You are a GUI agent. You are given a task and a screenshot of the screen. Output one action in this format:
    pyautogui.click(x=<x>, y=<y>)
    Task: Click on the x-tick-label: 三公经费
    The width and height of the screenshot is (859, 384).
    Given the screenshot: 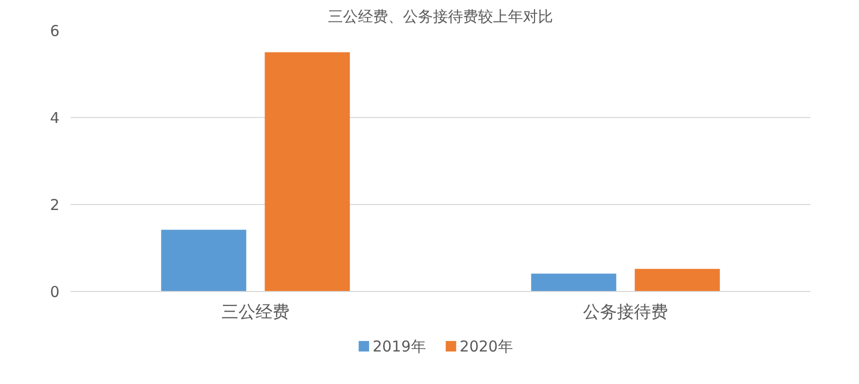 What is the action you would take?
    pyautogui.click(x=256, y=312)
    